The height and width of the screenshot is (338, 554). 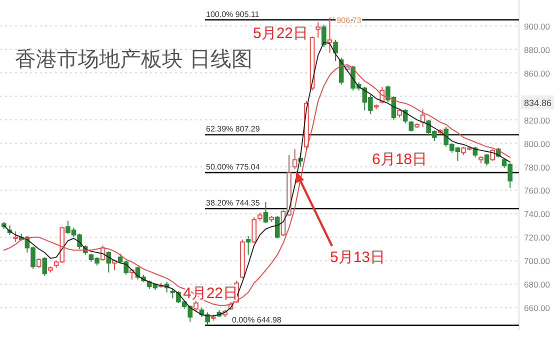 What do you see at coordinates (358, 257) in the screenshot?
I see `annotation: 5月13日` at bounding box center [358, 257].